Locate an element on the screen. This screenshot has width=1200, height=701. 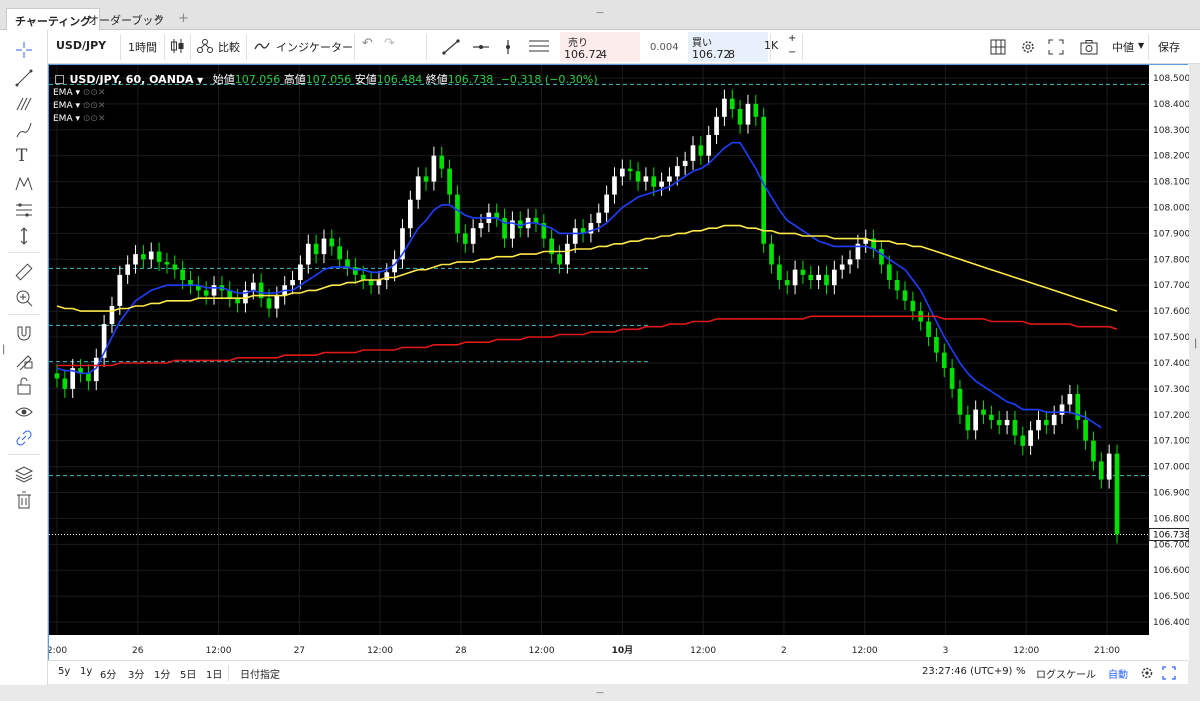
buy-button is located at coordinates (728, 47).